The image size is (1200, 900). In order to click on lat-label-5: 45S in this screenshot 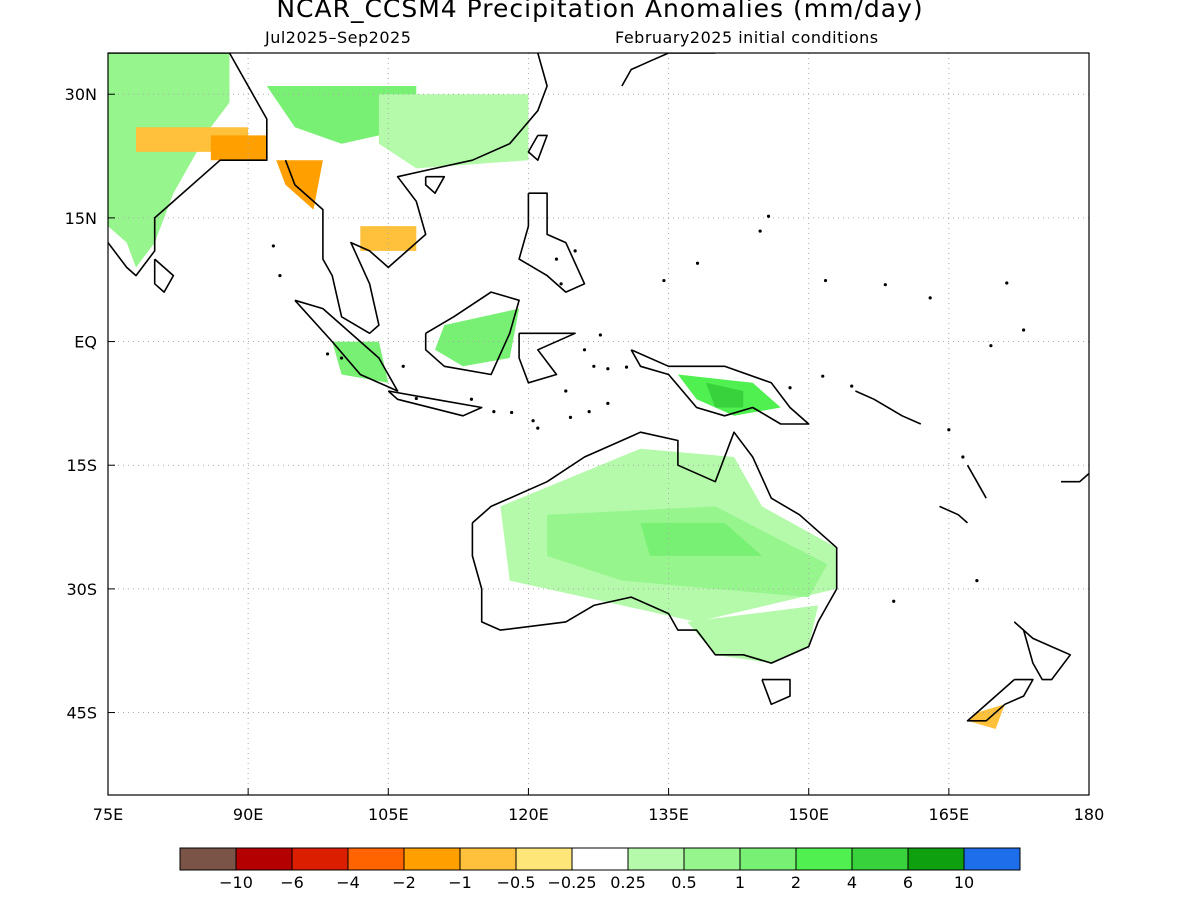, I will do `click(81, 713)`.